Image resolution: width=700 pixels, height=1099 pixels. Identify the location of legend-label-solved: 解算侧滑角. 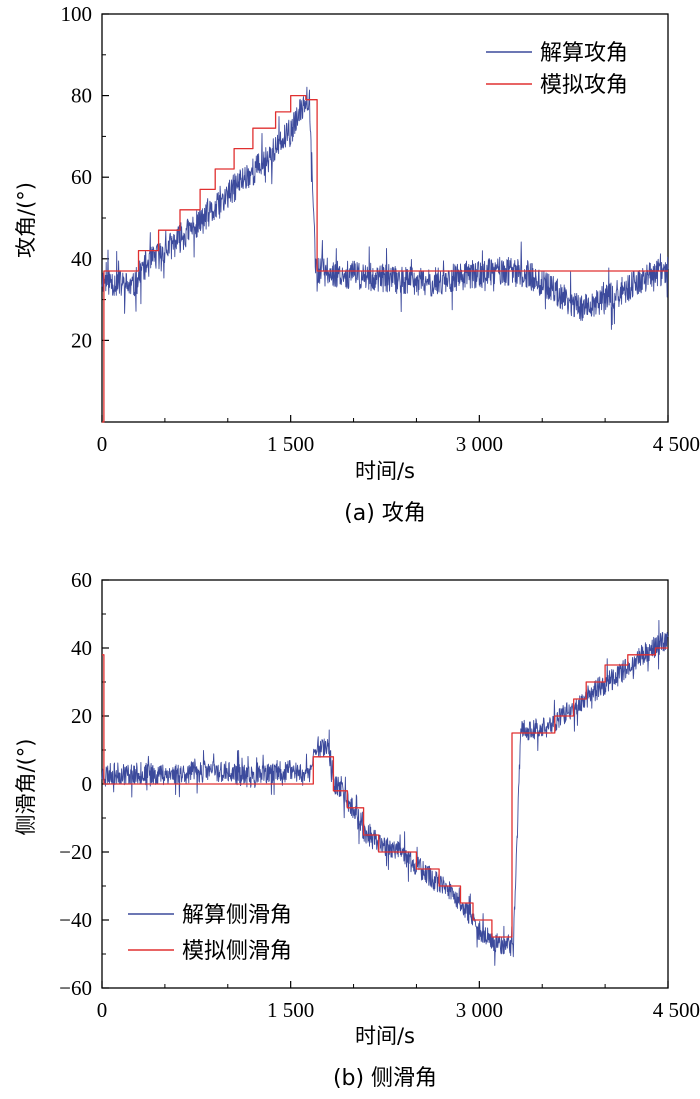
(237, 915).